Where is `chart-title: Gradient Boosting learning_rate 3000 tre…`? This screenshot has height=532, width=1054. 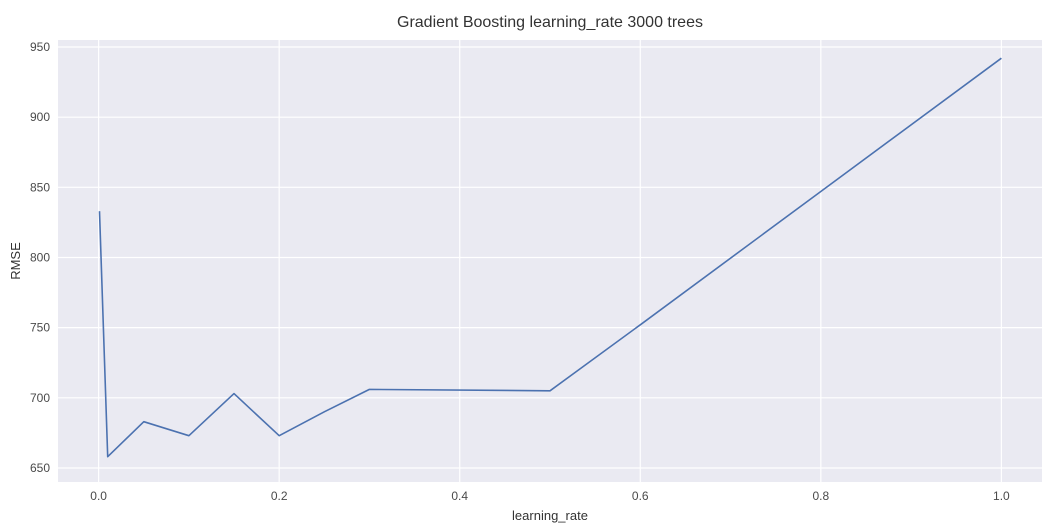
chart-title: Gradient Boosting learning_rate 3000 tre… is located at coordinates (550, 22).